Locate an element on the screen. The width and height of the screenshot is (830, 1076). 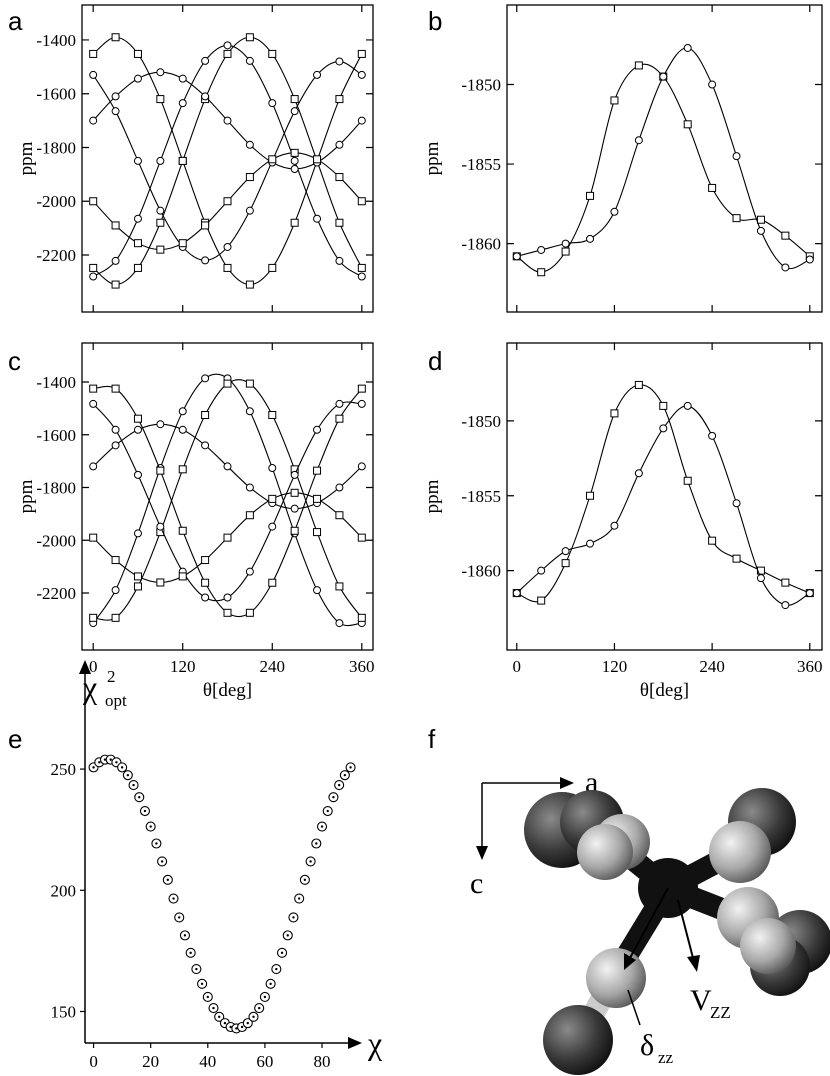
x-tick-label: 240 is located at coordinates (273, 666).